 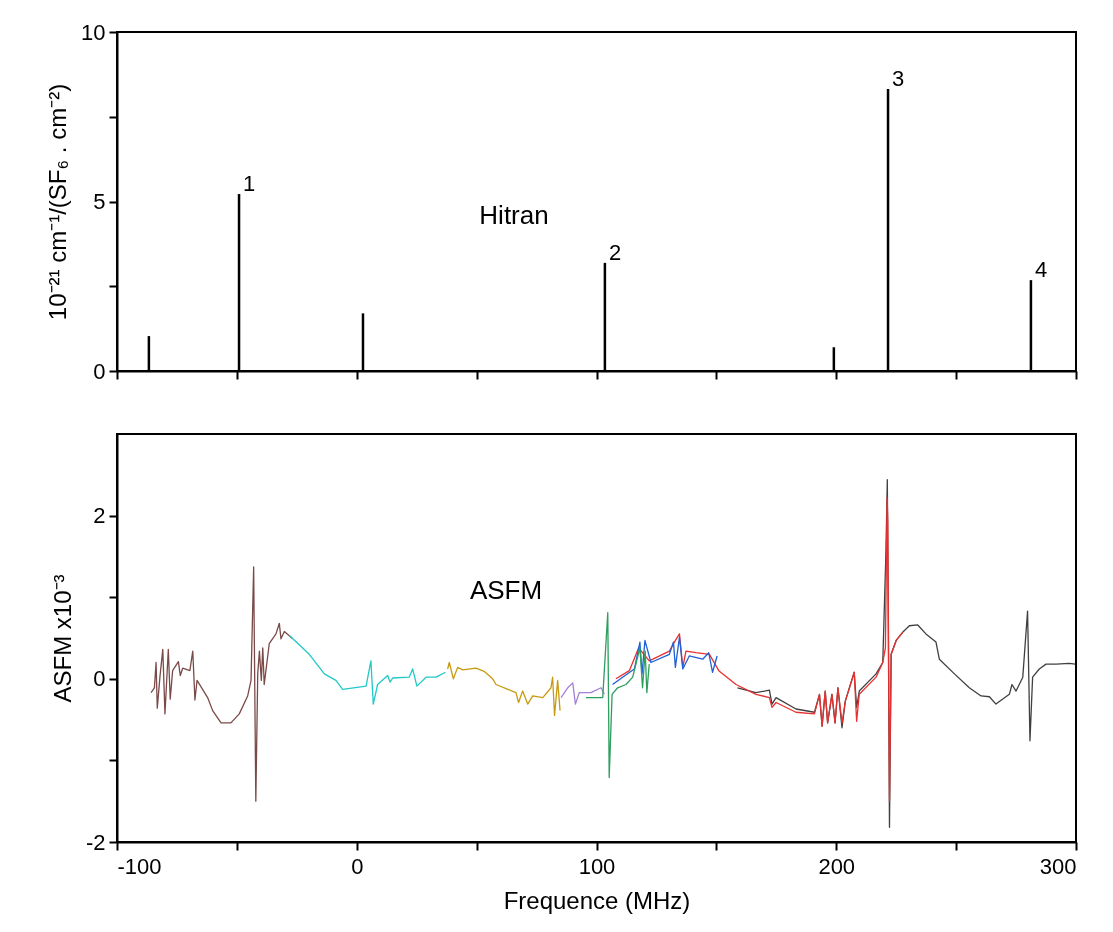 I want to click on y-tick-label: -2, so click(x=95, y=842).